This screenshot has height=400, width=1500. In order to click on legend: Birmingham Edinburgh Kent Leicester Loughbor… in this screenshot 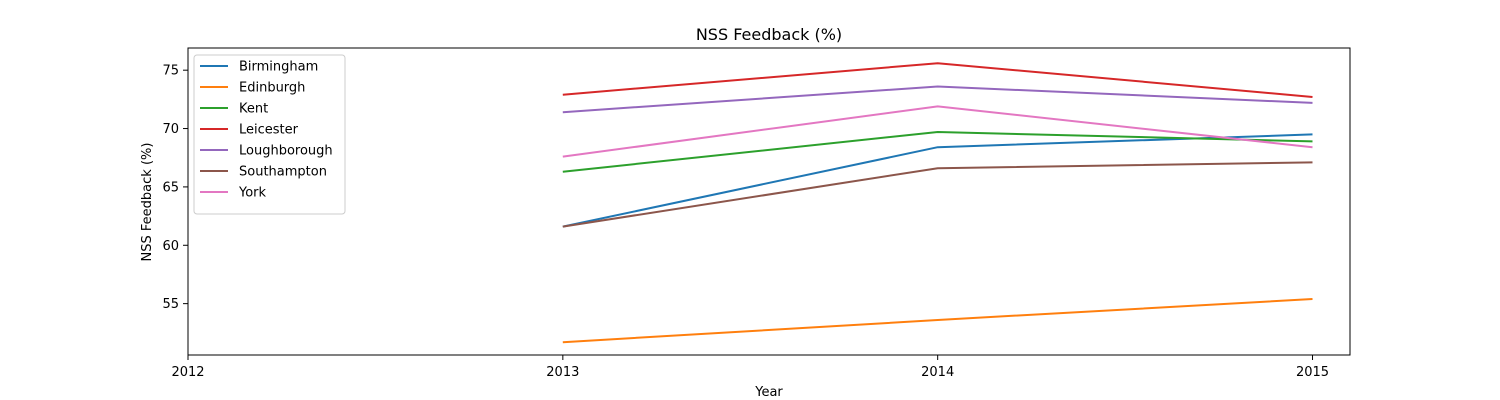, I will do `click(269, 134)`.